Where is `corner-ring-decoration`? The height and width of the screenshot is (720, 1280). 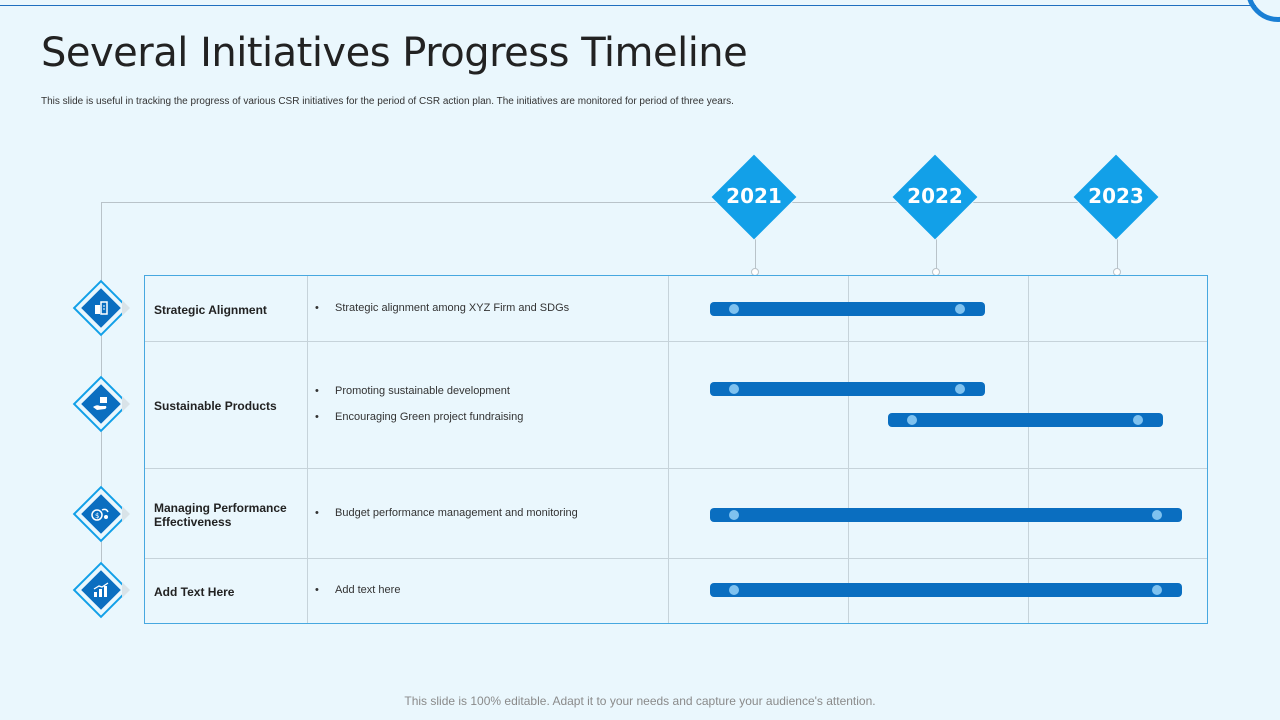 corner-ring-decoration is located at coordinates (1263, 11).